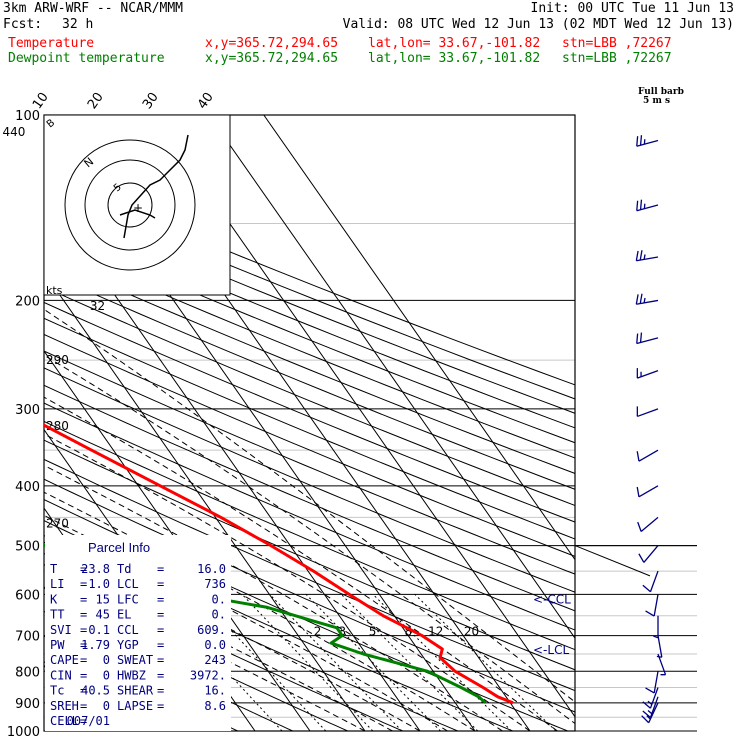  Describe the element at coordinates (151, 101) in the screenshot. I see `temperature-tick-group-30: 30` at that location.